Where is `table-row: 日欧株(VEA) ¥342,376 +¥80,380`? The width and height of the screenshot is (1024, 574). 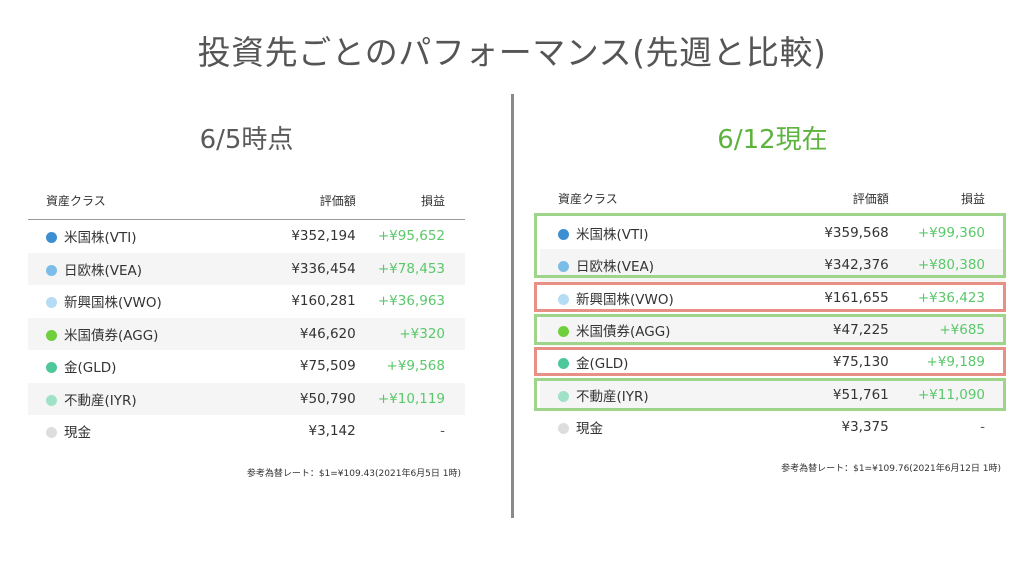
table-row: 日欧株(VEA) ¥342,376 +¥80,380 is located at coordinates (772, 265).